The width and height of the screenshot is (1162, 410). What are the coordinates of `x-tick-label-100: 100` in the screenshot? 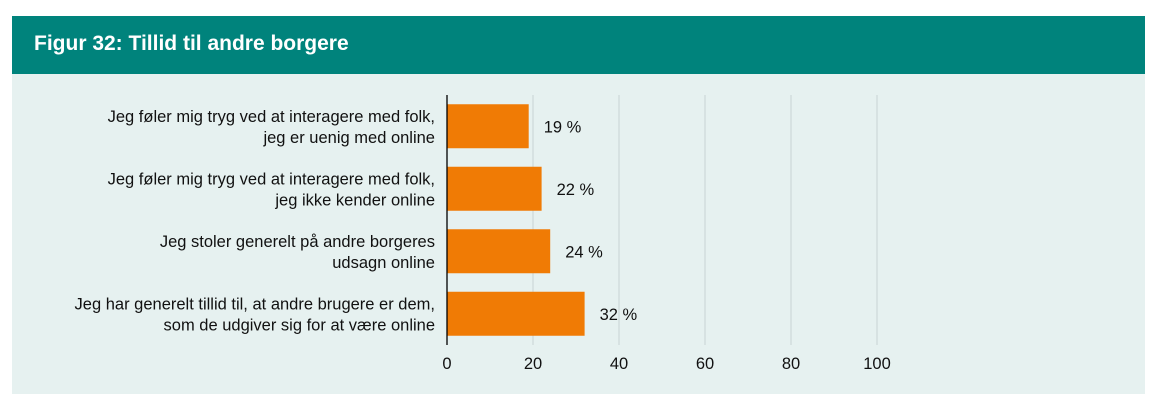 It's located at (877, 364).